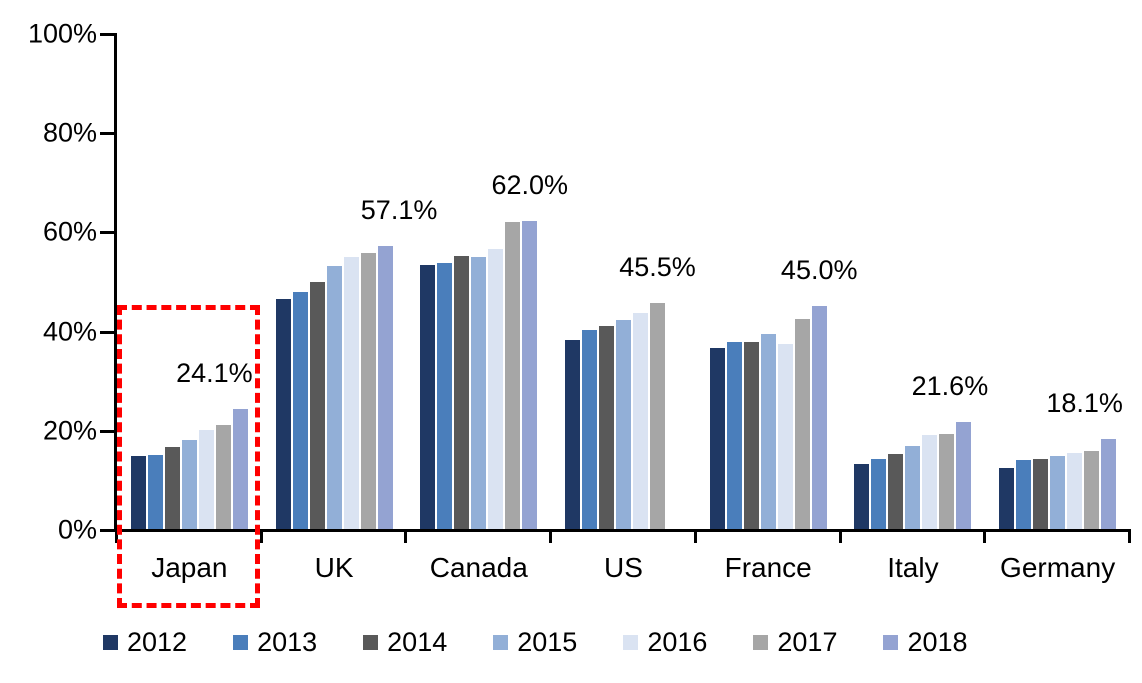  I want to click on bar-uk-2012, so click(283, 413).